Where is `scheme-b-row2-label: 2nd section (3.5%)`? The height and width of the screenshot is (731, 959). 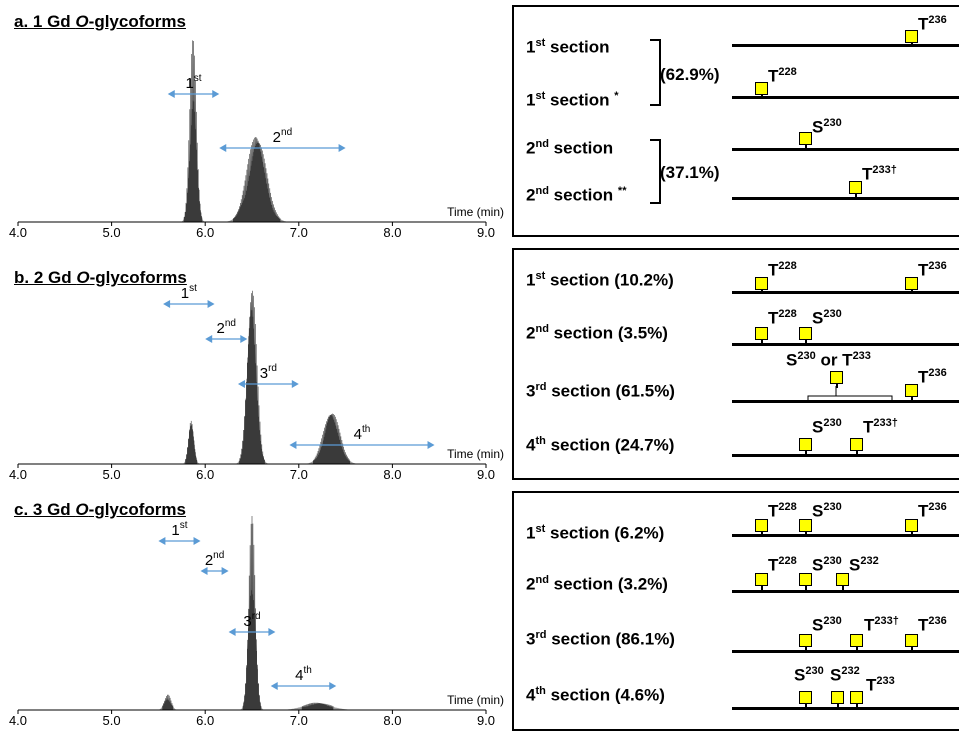
scheme-b-row2-label: 2nd section (3.5%) is located at coordinates (597, 333).